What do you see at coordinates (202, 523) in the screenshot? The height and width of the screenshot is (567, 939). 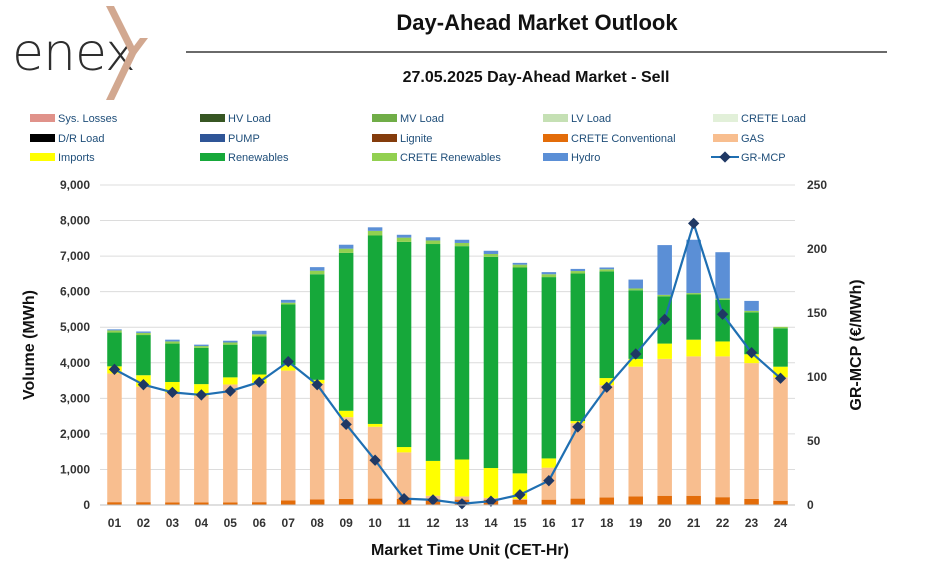 I see `x-tick-label: 04` at bounding box center [202, 523].